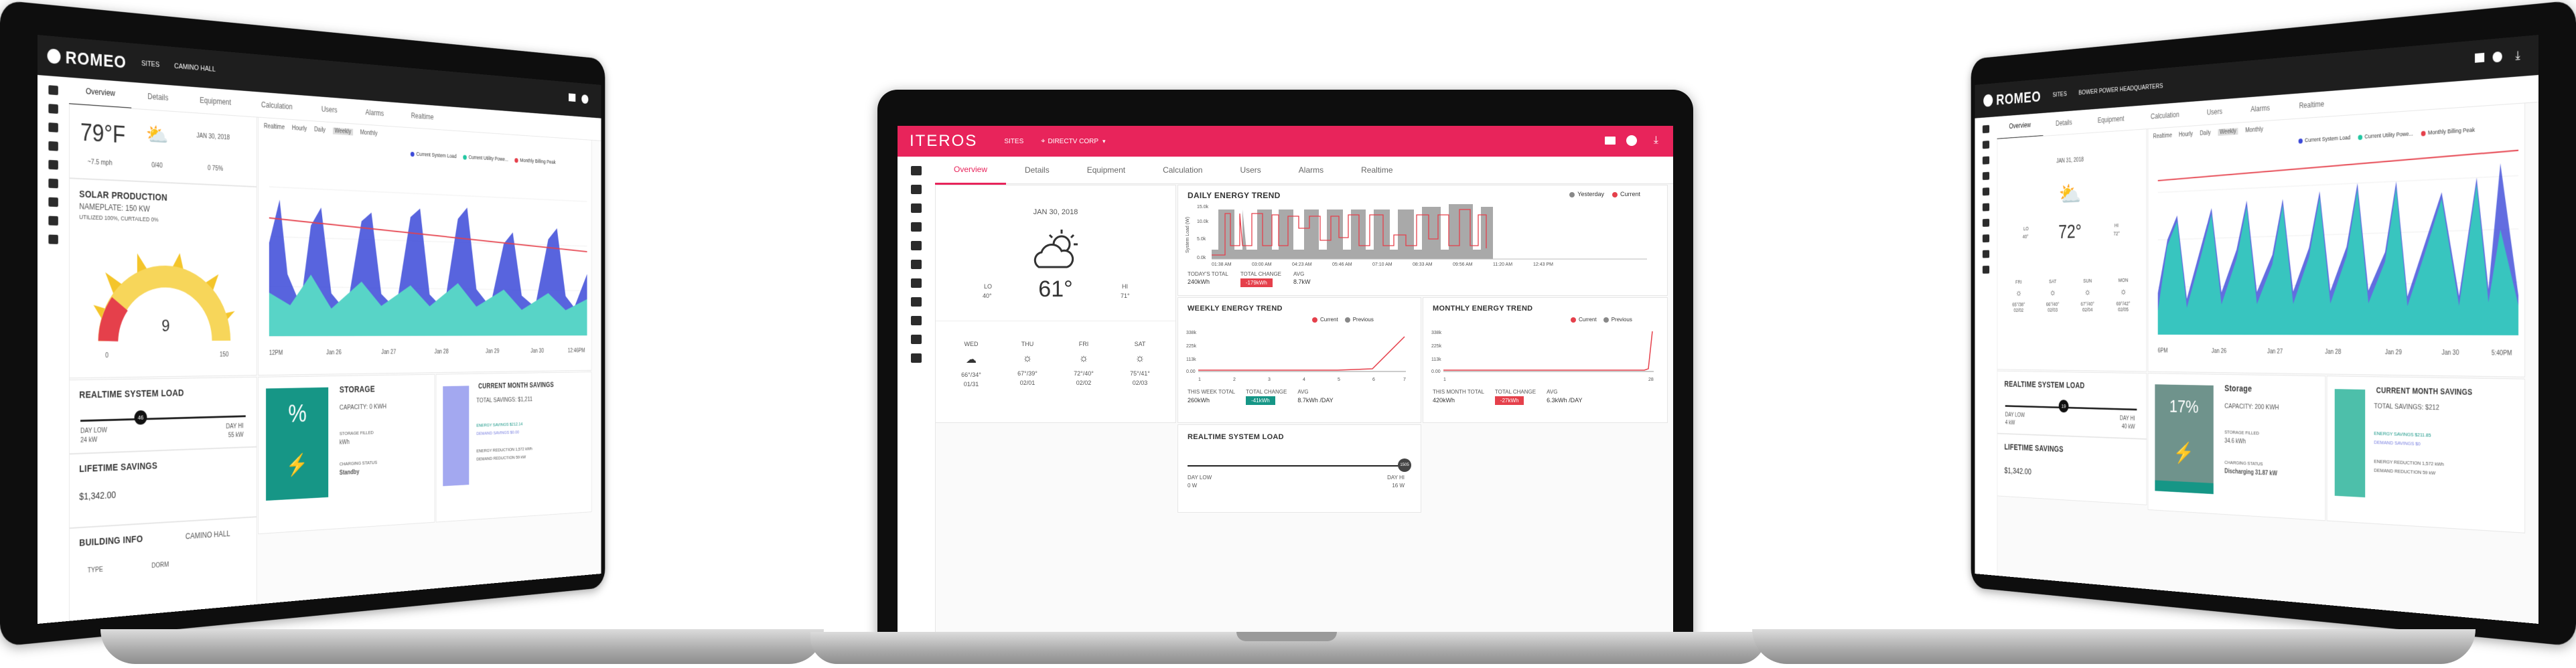  Describe the element at coordinates (2044, 384) in the screenshot. I see `realtime-title: REALTIME SYSTEM LOAD` at that location.